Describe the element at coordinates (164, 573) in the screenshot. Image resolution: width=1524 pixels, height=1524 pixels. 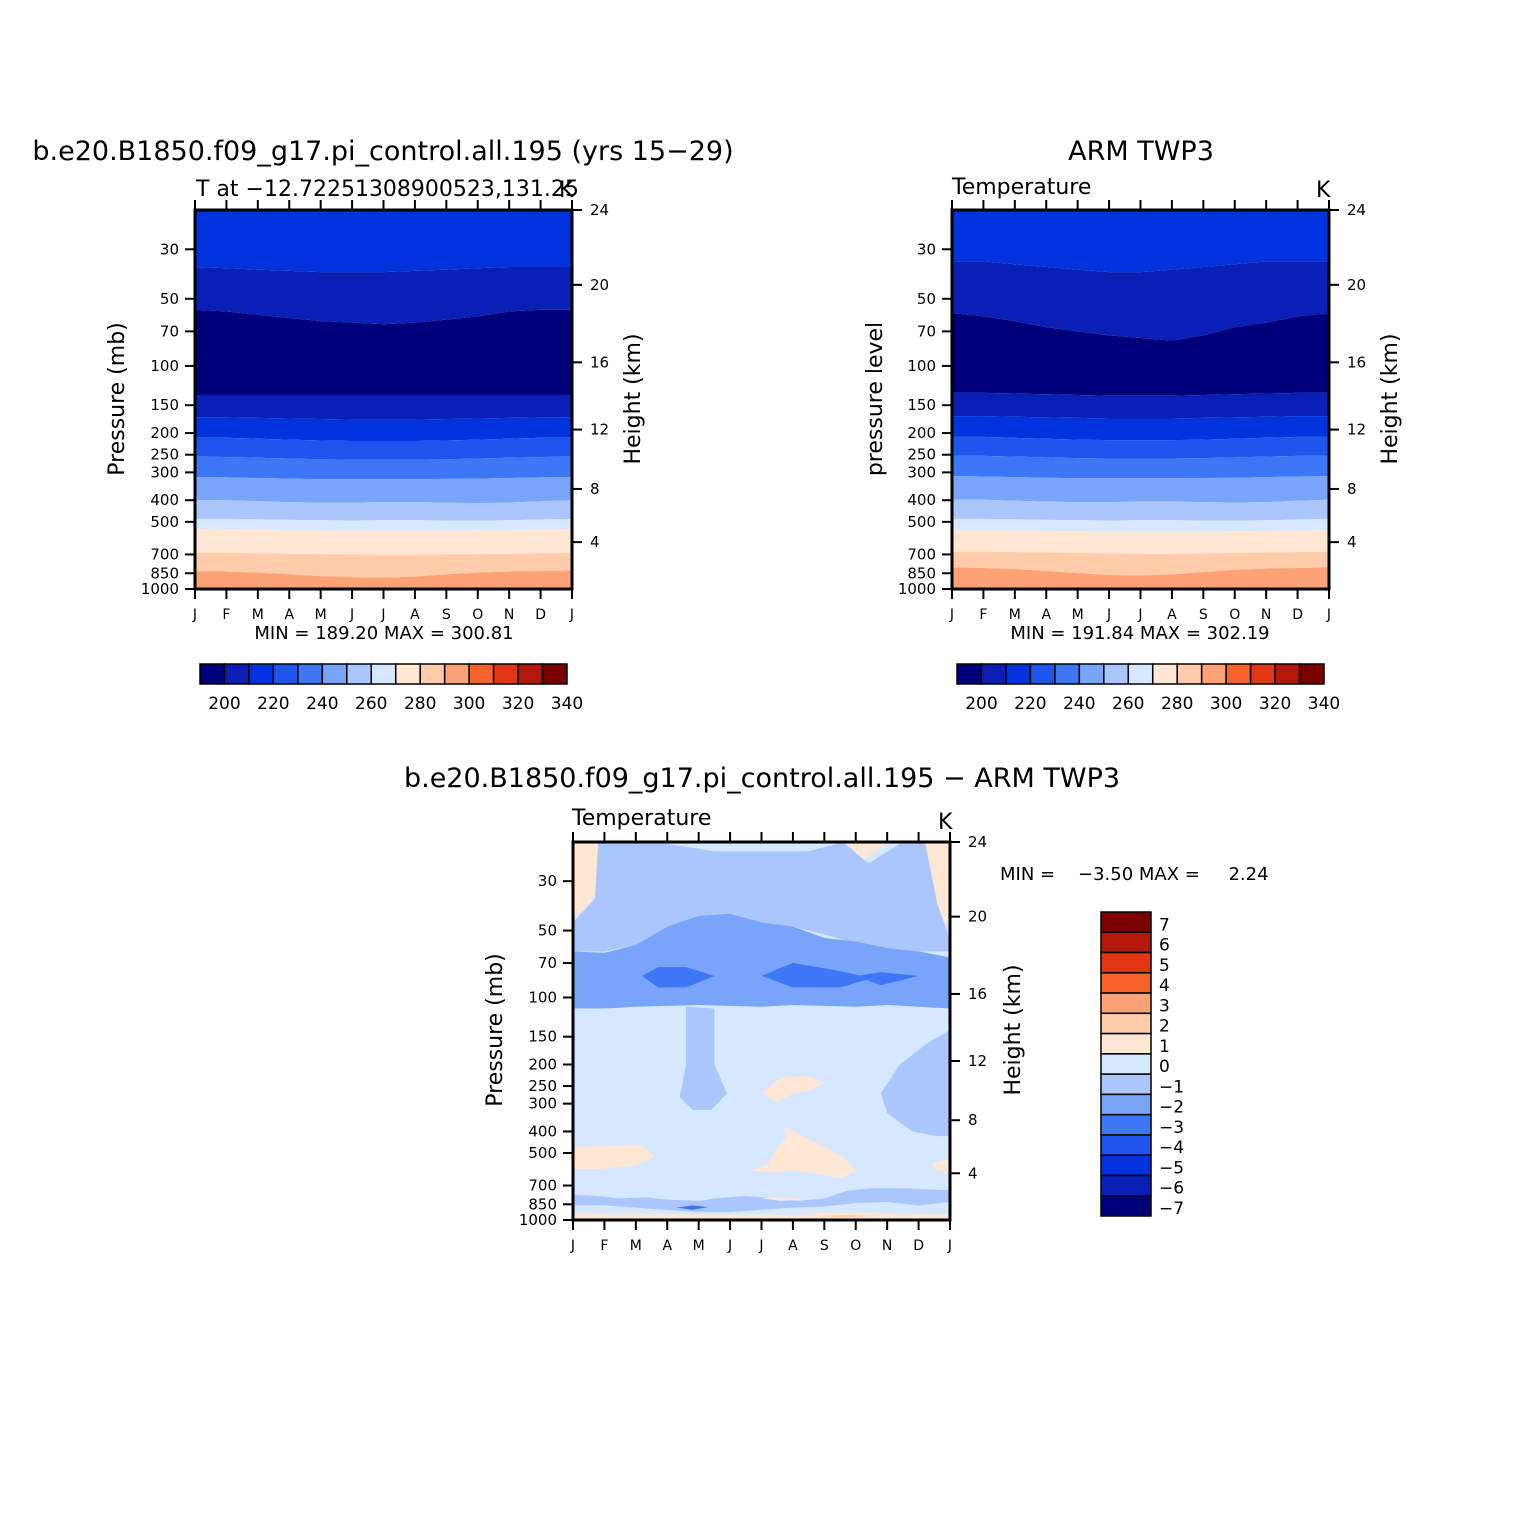
I see `y-tick-label: 850` at that location.